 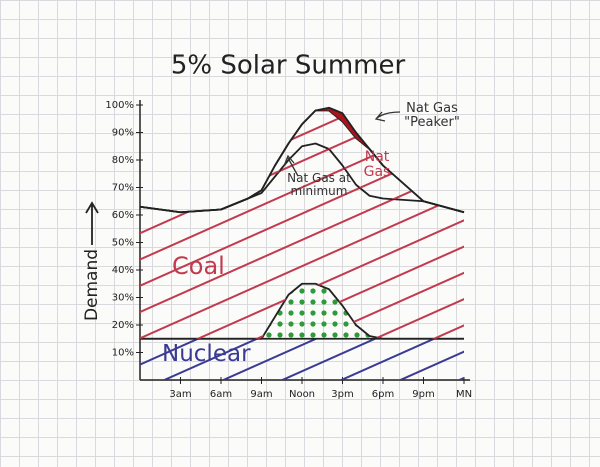 What do you see at coordinates (288, 66) in the screenshot?
I see `chart-title: 5% Solar Summer` at bounding box center [288, 66].